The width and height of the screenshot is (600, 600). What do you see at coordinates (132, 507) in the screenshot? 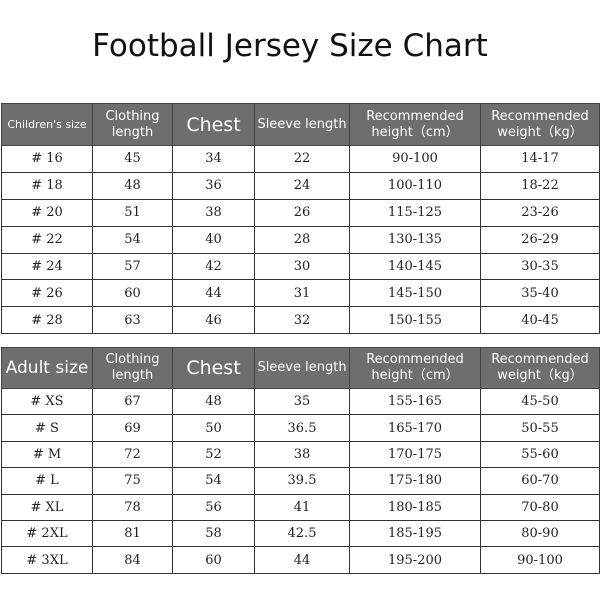
I see `table-cell: 78` at bounding box center [132, 507].